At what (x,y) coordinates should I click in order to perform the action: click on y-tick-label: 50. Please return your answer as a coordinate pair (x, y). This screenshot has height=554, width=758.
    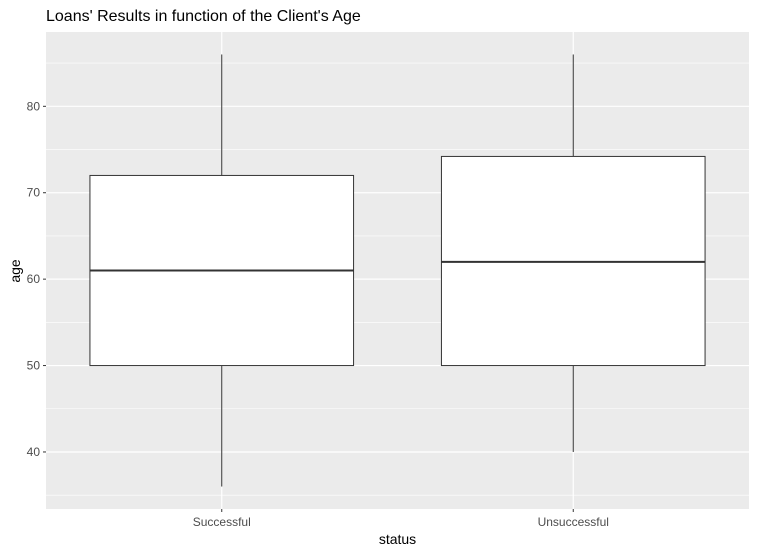
    Looking at the image, I should click on (34, 366).